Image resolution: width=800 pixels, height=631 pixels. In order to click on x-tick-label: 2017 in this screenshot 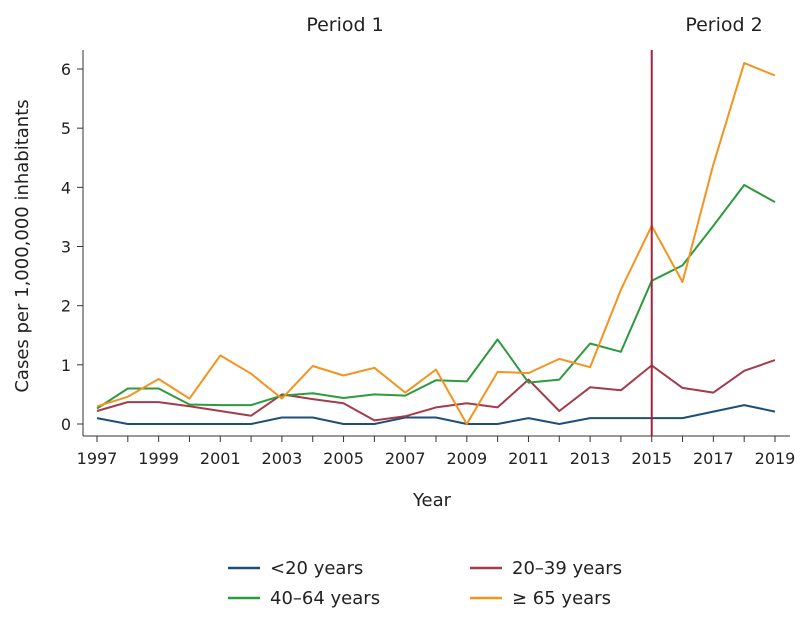, I will do `click(713, 458)`.